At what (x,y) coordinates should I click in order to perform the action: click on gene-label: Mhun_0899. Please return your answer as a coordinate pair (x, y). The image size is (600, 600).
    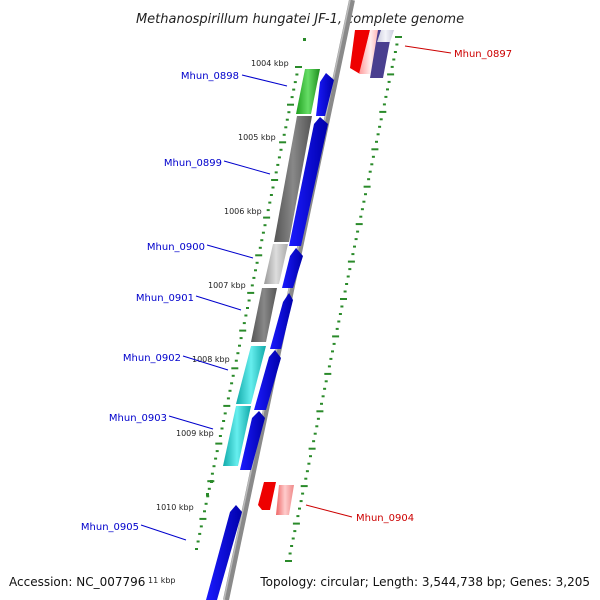
    Looking at the image, I should click on (193, 163).